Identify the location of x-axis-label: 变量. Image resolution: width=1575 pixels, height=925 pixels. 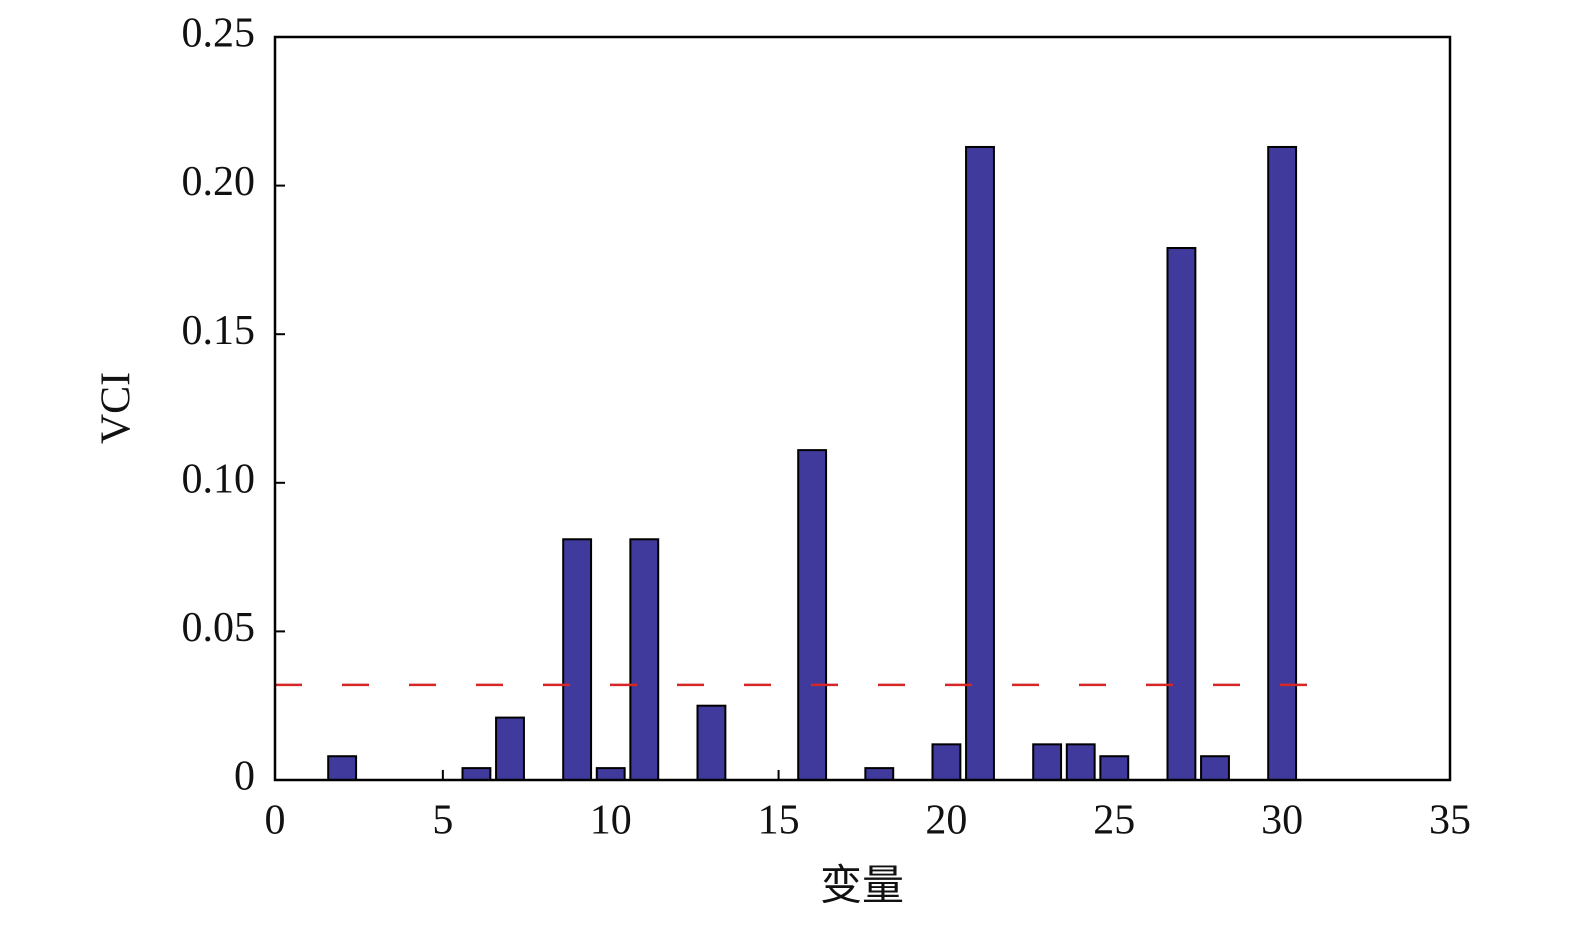
(862, 886).